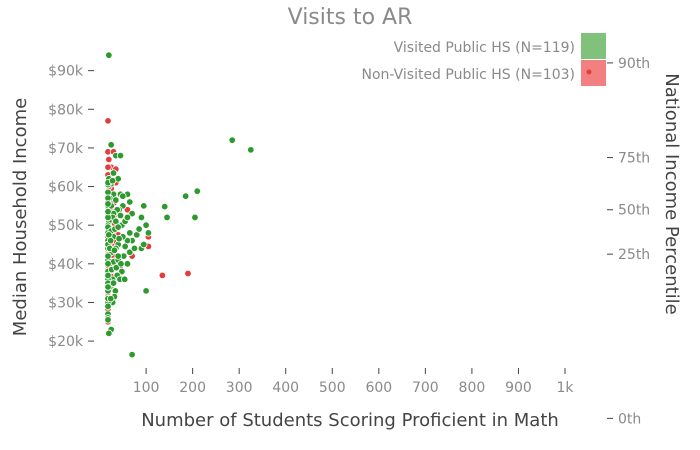  I want to click on y2-tick-label: 50th, so click(634, 211).